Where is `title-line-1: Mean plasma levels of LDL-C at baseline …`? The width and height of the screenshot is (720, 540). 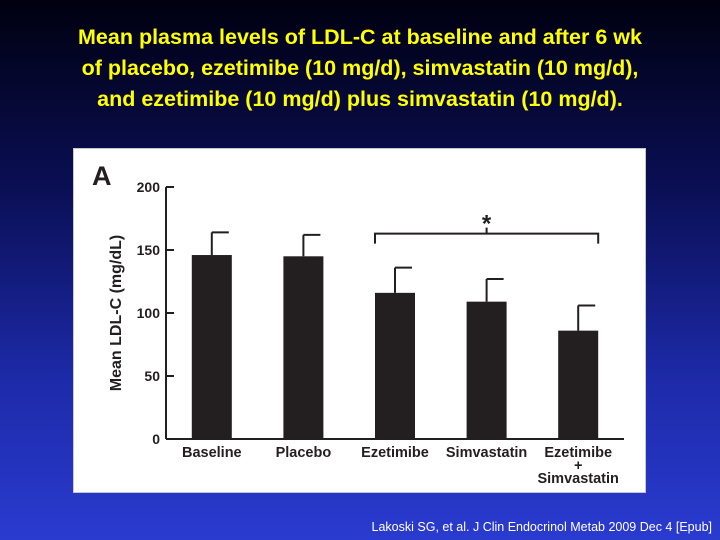
title-line-1: Mean plasma levels of LDL-C at baseline … is located at coordinates (360, 37).